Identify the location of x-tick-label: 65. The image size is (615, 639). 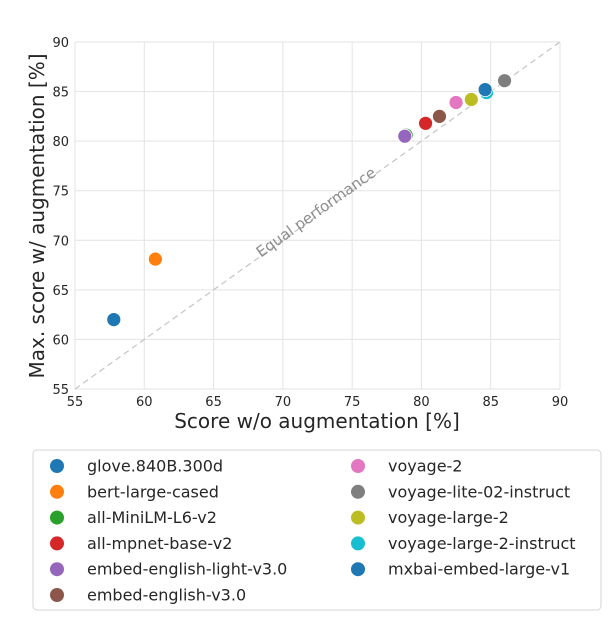
(213, 402).